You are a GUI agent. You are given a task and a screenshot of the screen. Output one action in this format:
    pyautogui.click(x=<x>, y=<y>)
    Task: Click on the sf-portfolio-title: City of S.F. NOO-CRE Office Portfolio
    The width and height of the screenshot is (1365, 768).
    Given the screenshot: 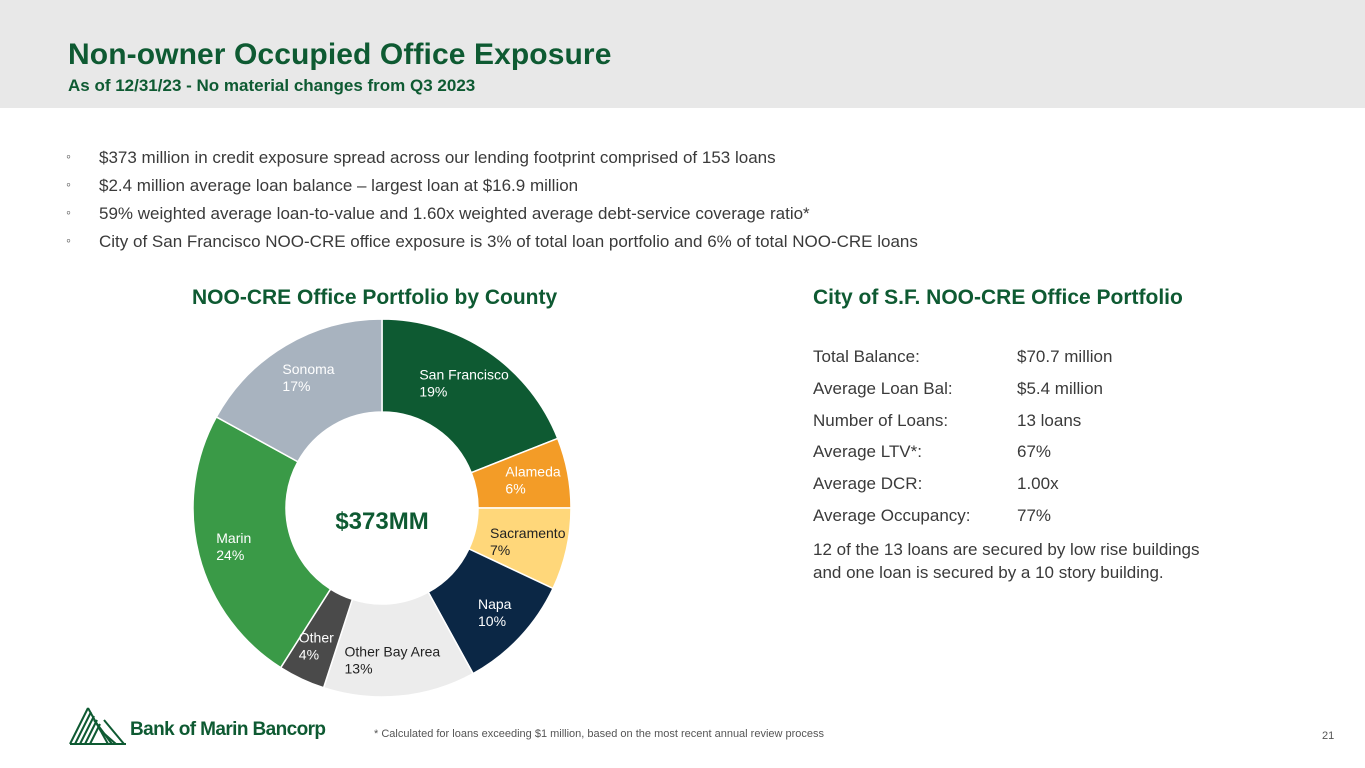 What is the action you would take?
    pyautogui.click(x=998, y=297)
    